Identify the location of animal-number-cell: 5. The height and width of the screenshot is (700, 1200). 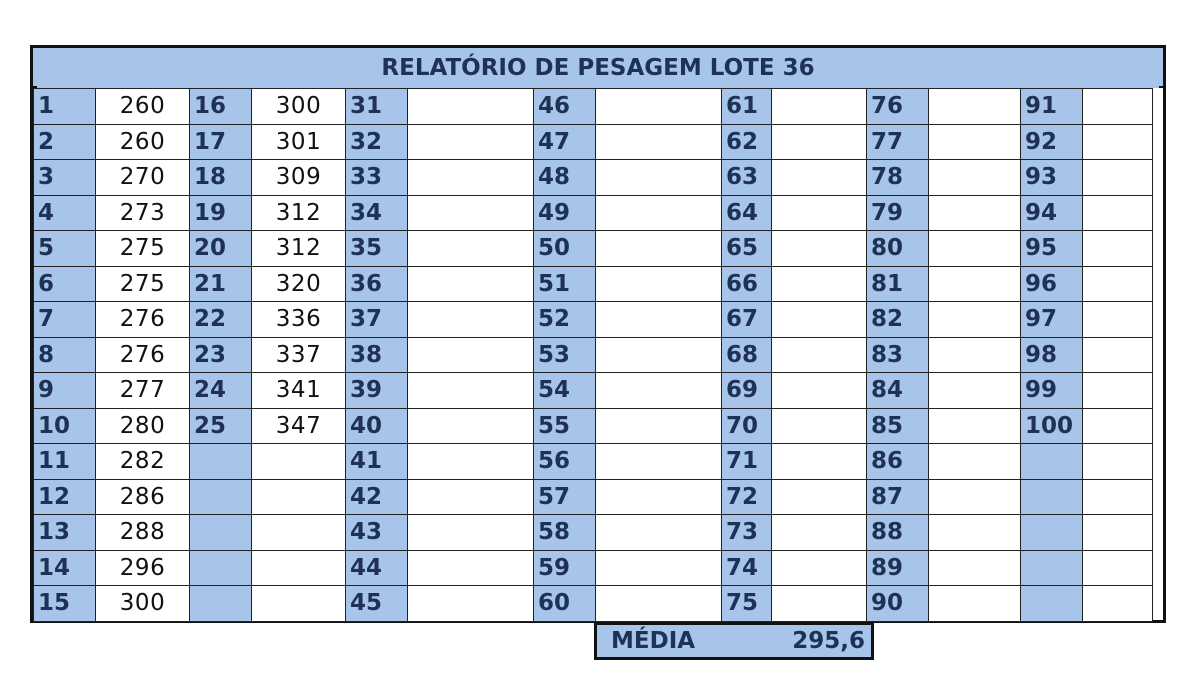
(64, 248).